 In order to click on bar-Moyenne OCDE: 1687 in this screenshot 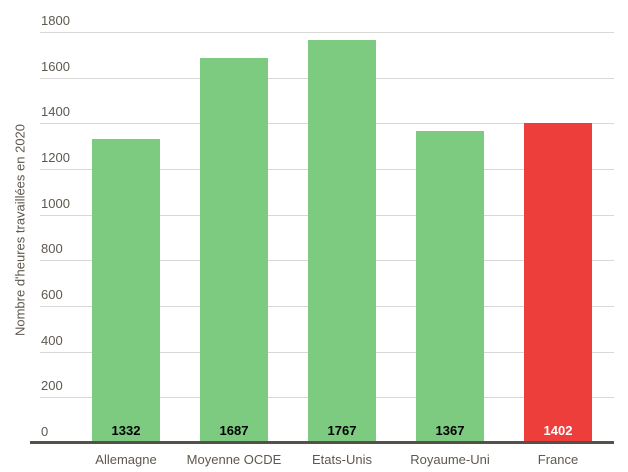, I will do `click(234, 250)`.